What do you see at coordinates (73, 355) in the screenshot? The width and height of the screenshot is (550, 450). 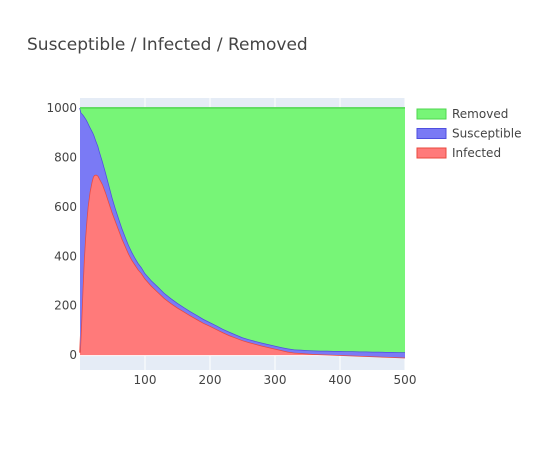 I see `y-tick-label: 0` at bounding box center [73, 355].